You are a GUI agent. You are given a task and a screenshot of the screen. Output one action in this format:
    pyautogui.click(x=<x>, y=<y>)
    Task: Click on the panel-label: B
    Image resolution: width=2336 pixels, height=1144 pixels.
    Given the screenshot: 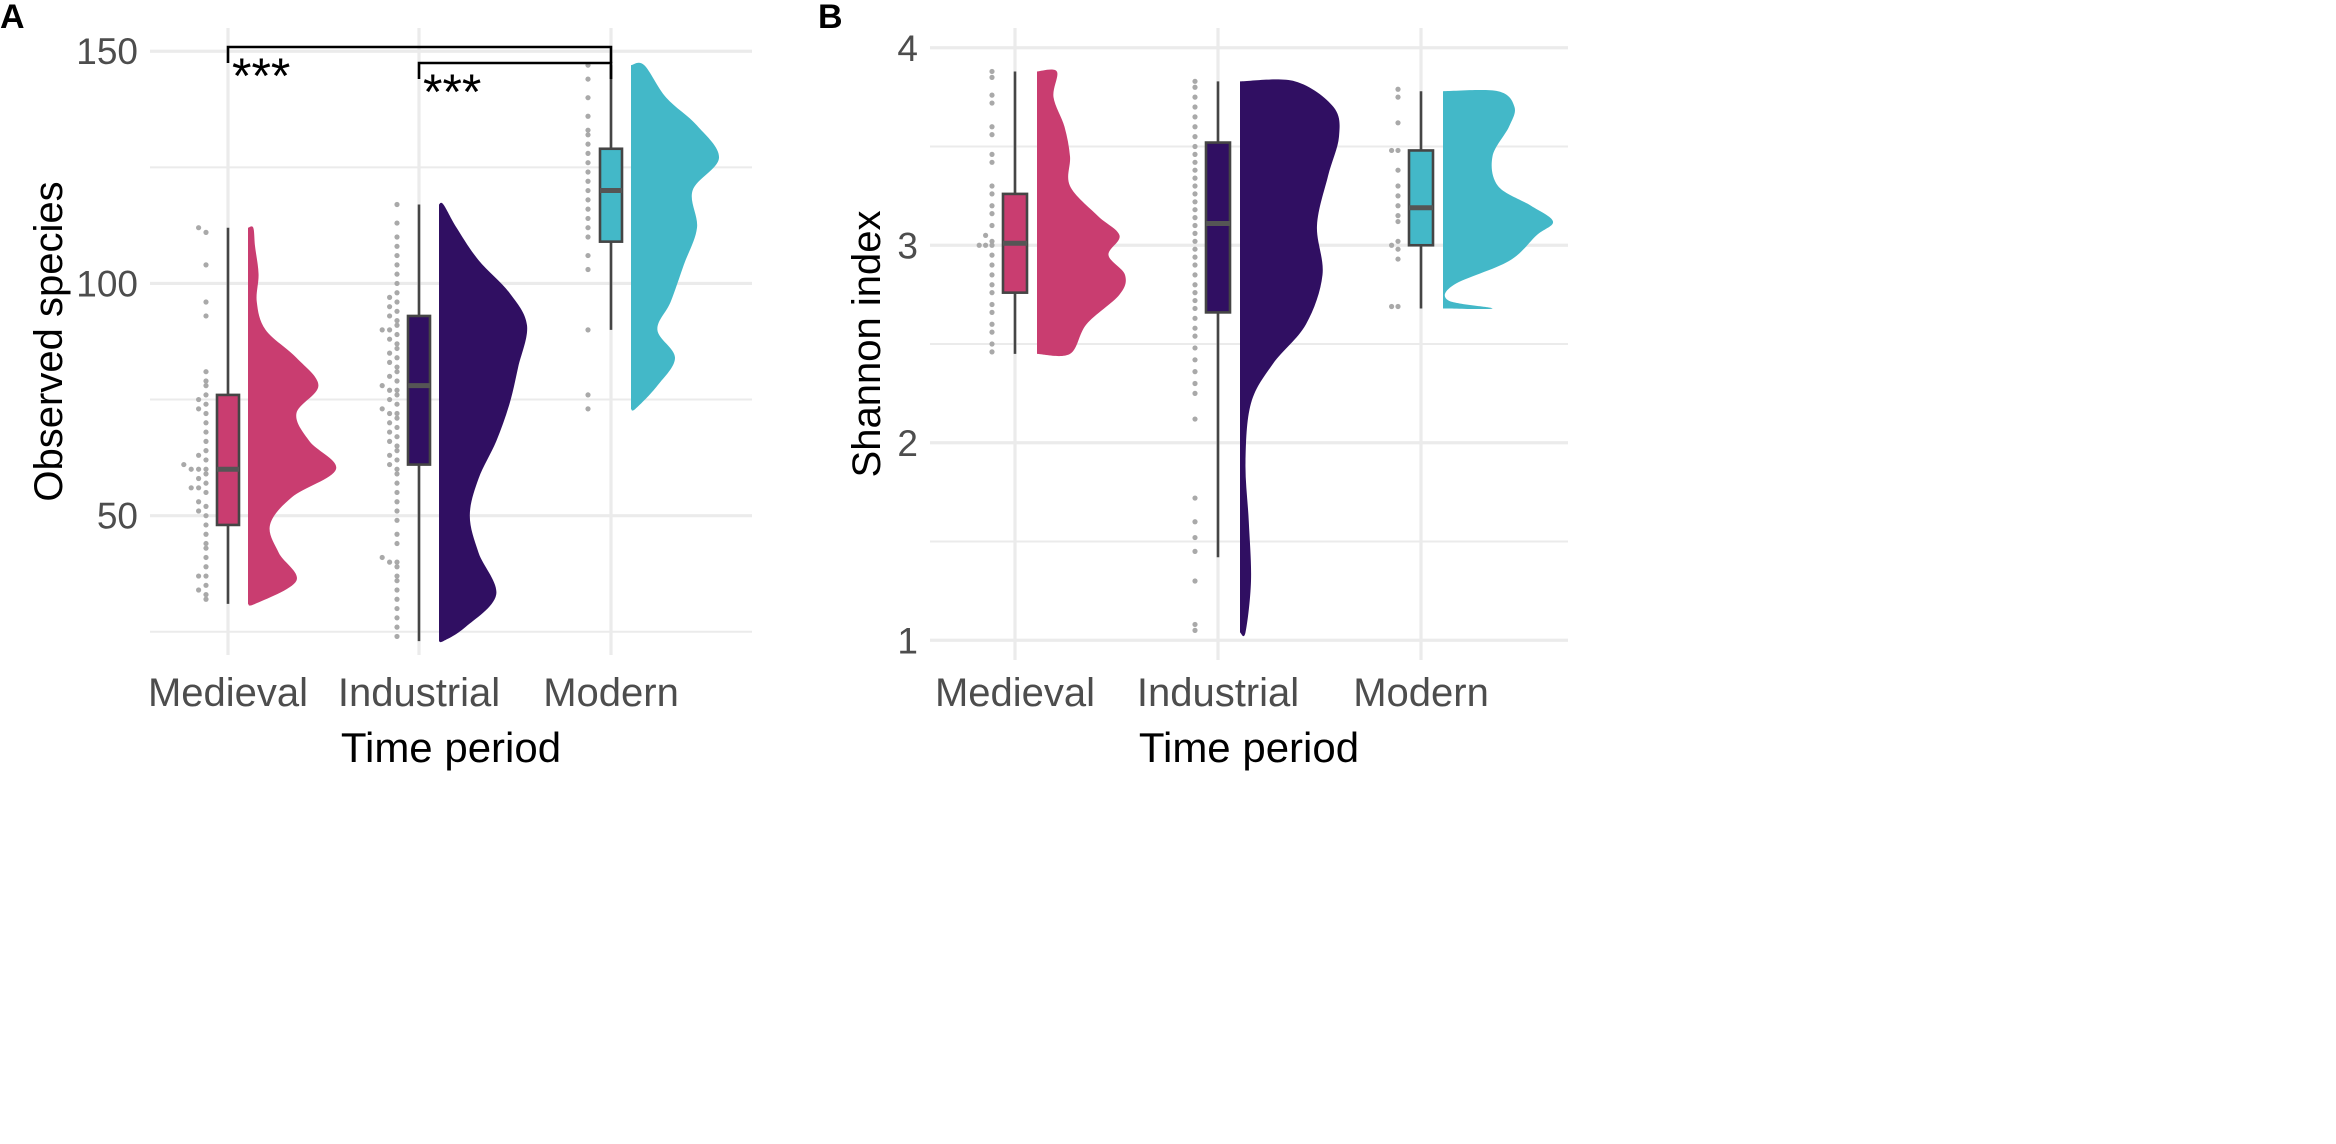 What is the action you would take?
    pyautogui.click(x=830, y=18)
    